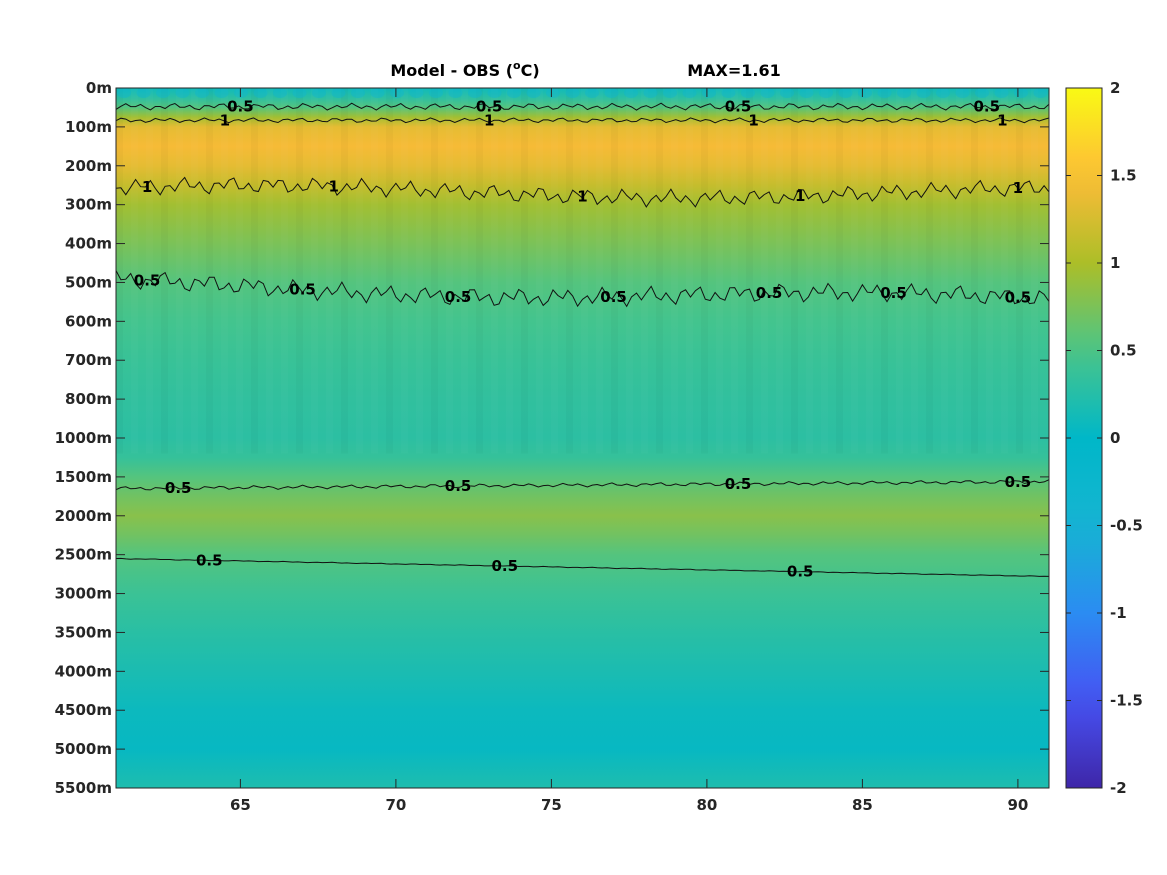 Image resolution: width=1167 pixels, height=875 pixels. Describe the element at coordinates (464, 69) in the screenshot. I see `chart-title: Model - OBS (oC)` at that location.